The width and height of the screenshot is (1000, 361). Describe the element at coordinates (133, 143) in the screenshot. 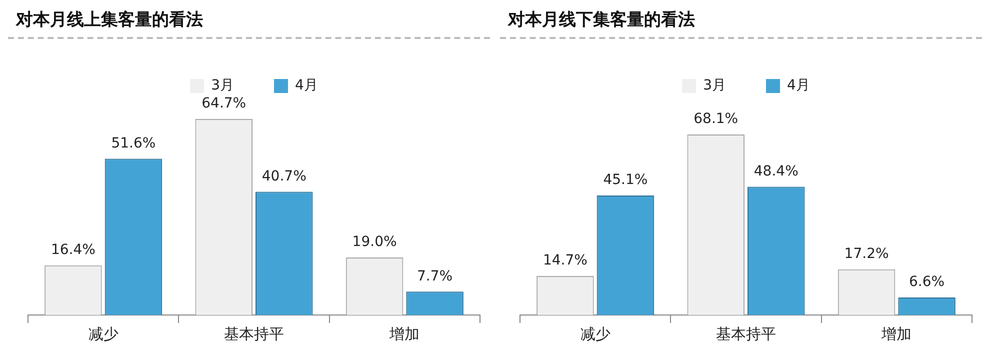

I see `data-label: 51.6%` at that location.